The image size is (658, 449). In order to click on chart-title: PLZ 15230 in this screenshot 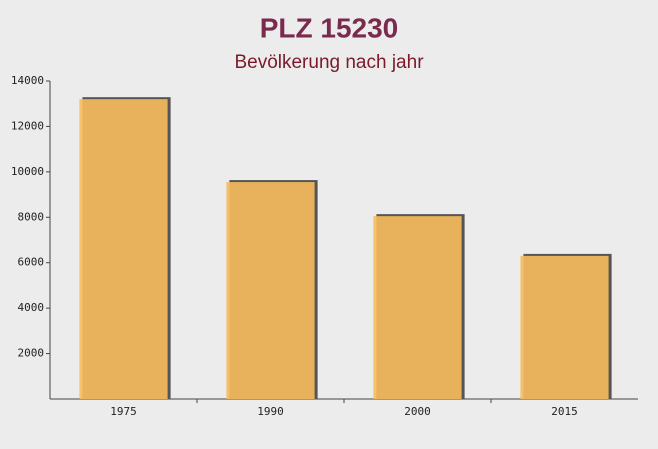, I will do `click(329, 27)`.